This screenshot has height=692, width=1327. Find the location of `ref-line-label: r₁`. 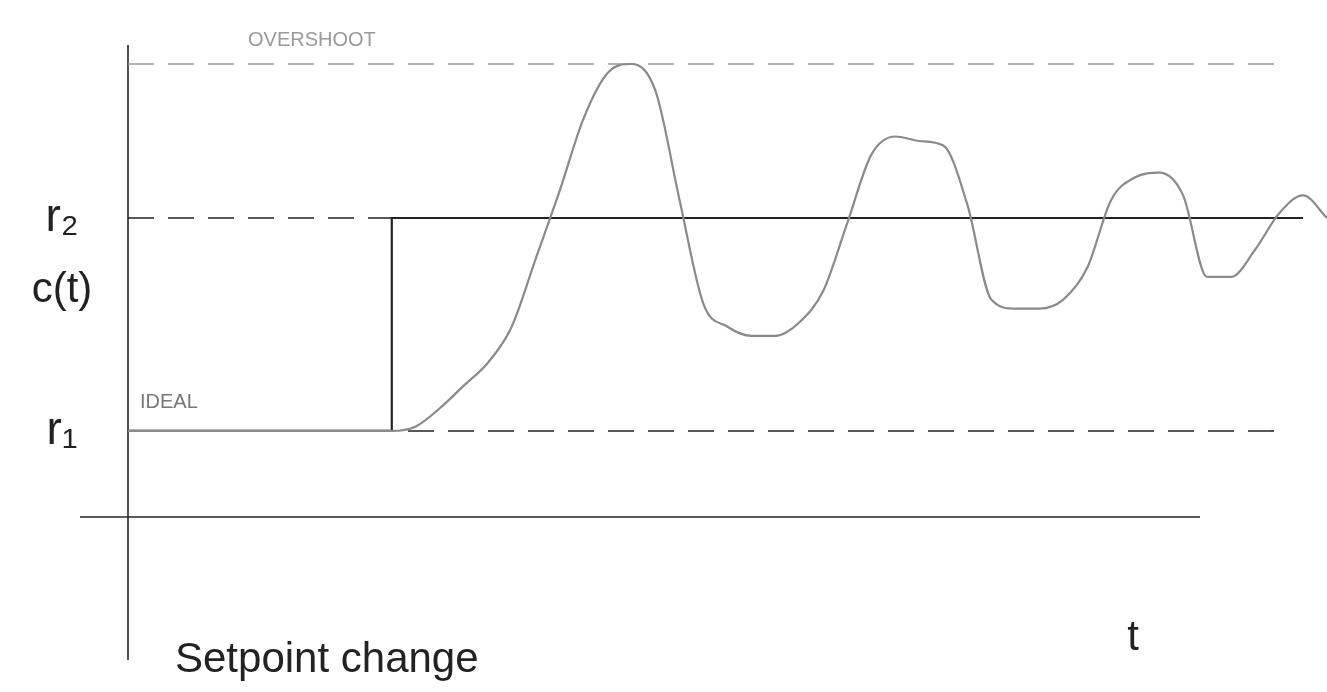

ref-line-label: r₁ is located at coordinates (62, 427).